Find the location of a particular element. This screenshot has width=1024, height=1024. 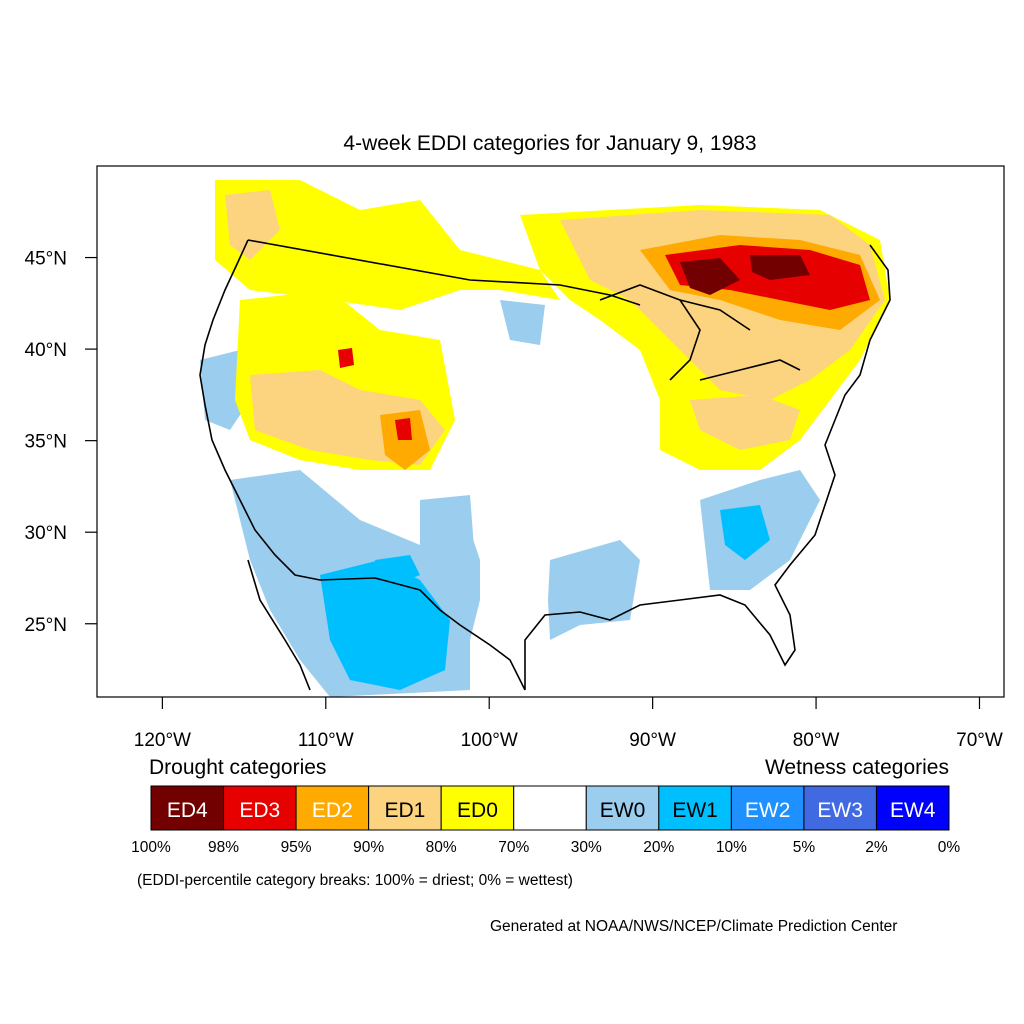

legend-category-label: ED1 is located at coordinates (404, 810).